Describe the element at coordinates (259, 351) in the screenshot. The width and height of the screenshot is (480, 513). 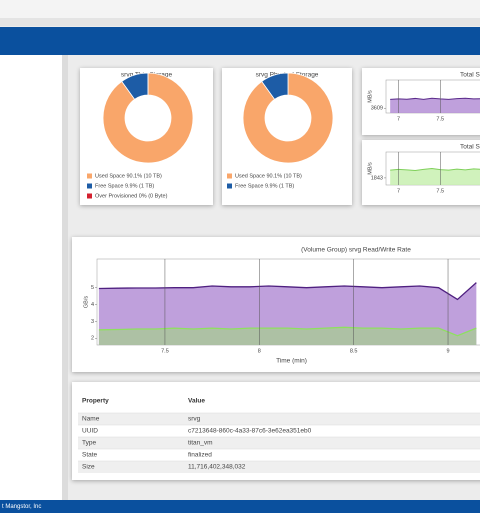
I see `x-tick-label: 8` at that location.